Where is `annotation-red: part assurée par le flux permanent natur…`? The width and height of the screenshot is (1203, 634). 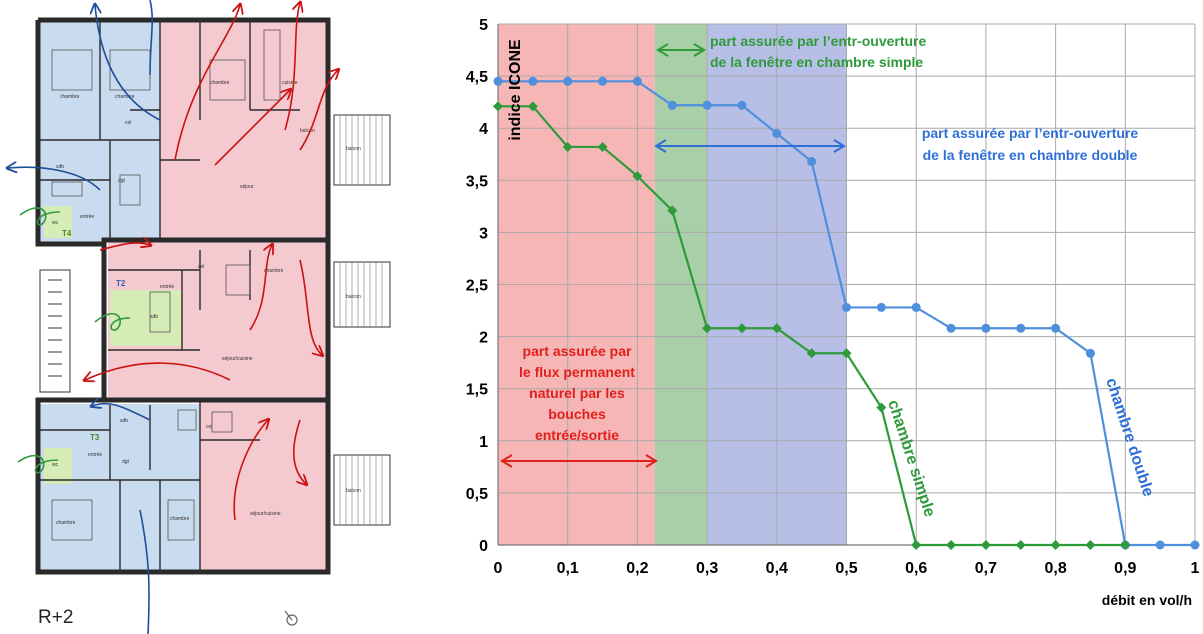
annotation-red: part assurée par le flux permanent natur… is located at coordinates (577, 393).